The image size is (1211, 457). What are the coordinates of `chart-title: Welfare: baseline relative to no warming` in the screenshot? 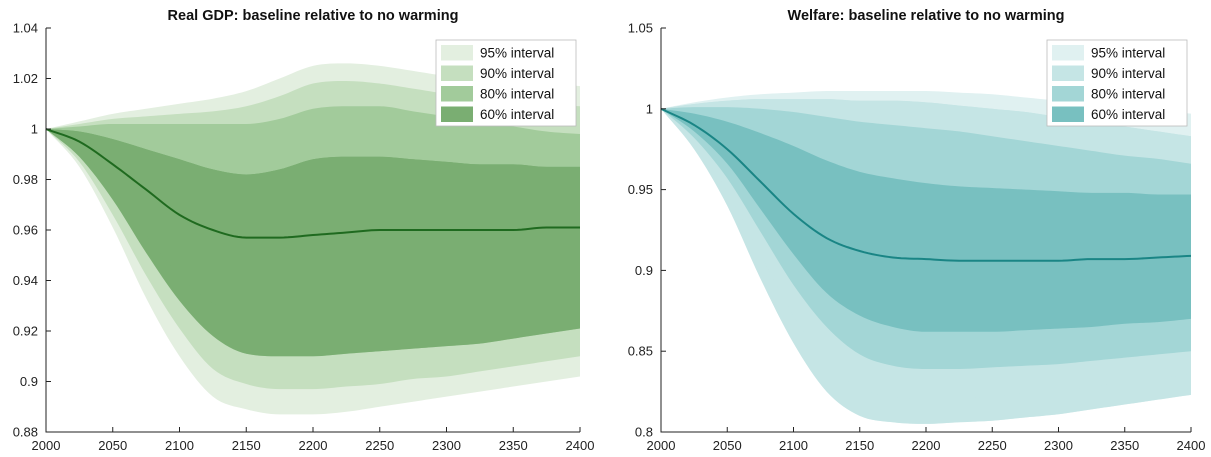 It's located at (926, 16).